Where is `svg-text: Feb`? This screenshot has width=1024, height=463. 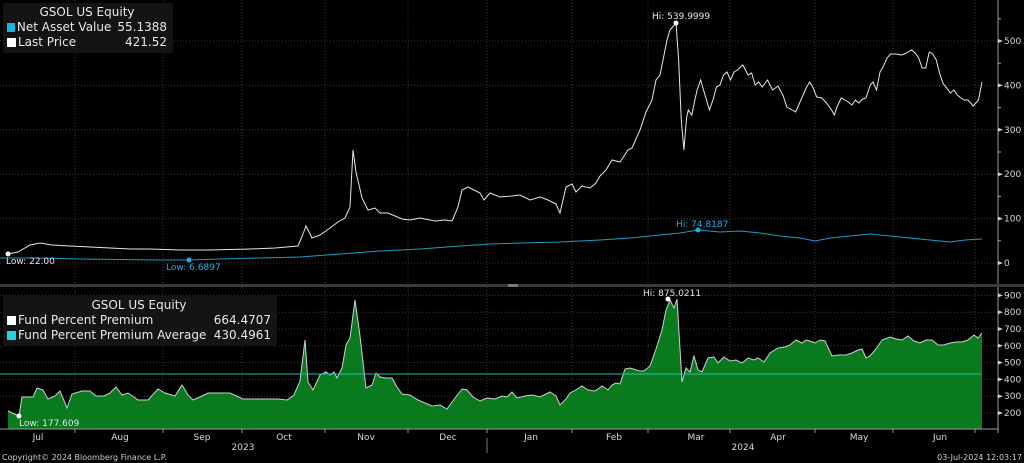 svg-text: Feb is located at coordinates (614, 438).